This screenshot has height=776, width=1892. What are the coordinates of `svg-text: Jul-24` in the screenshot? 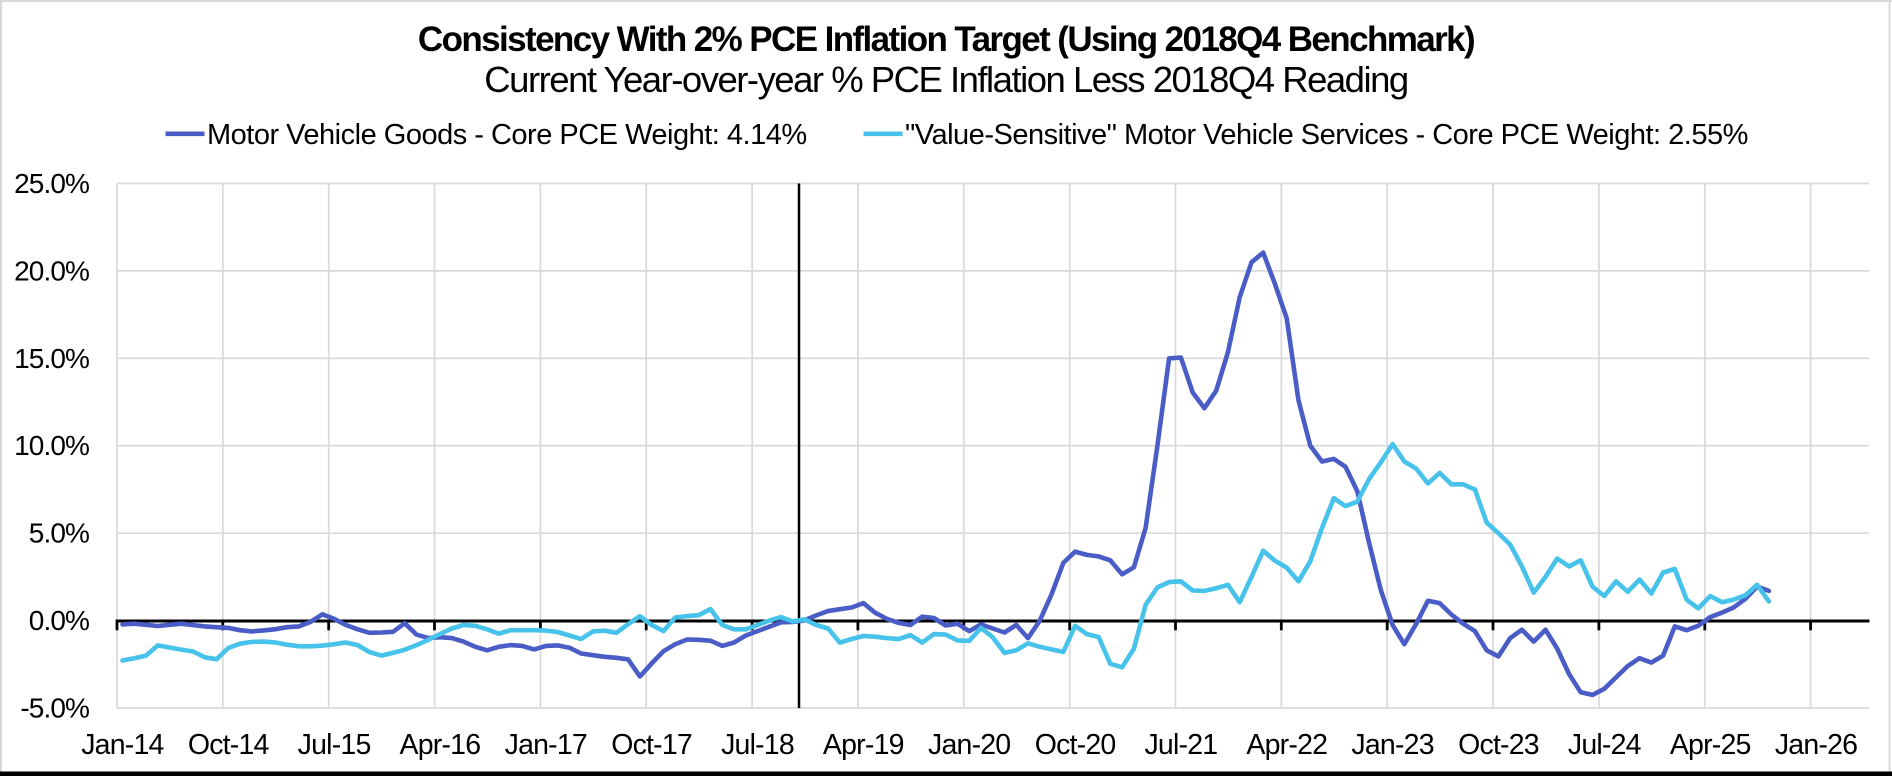 It's located at (1605, 745).